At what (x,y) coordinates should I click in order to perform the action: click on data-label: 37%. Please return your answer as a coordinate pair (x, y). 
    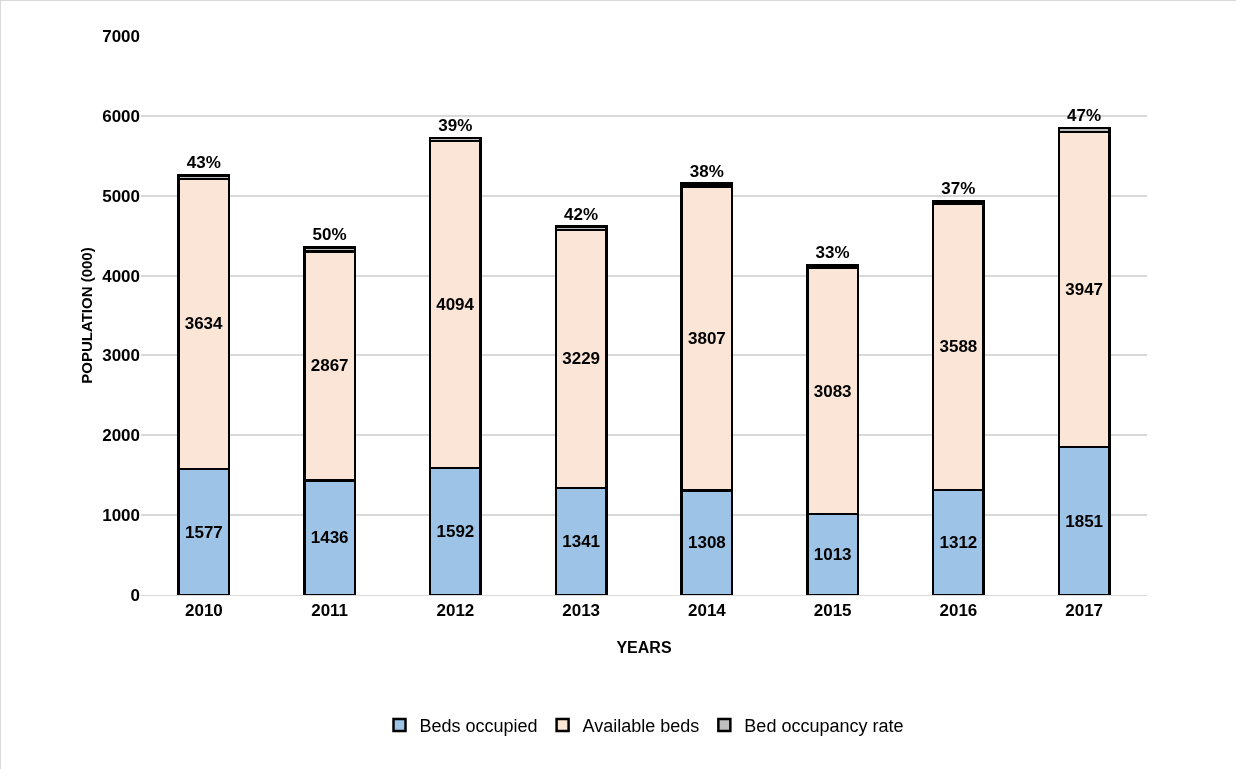
    Looking at the image, I should click on (958, 188).